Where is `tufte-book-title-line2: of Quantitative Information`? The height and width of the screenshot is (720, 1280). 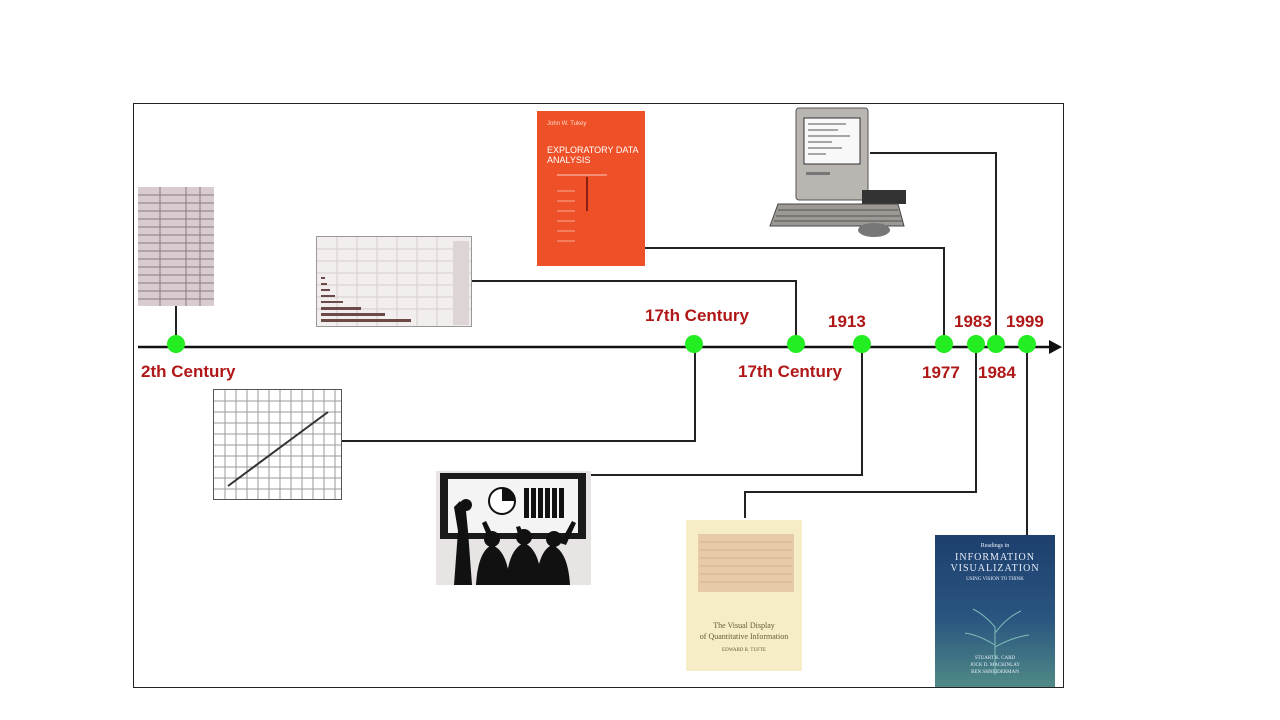 tufte-book-title-line2: of Quantitative Information is located at coordinates (744, 636).